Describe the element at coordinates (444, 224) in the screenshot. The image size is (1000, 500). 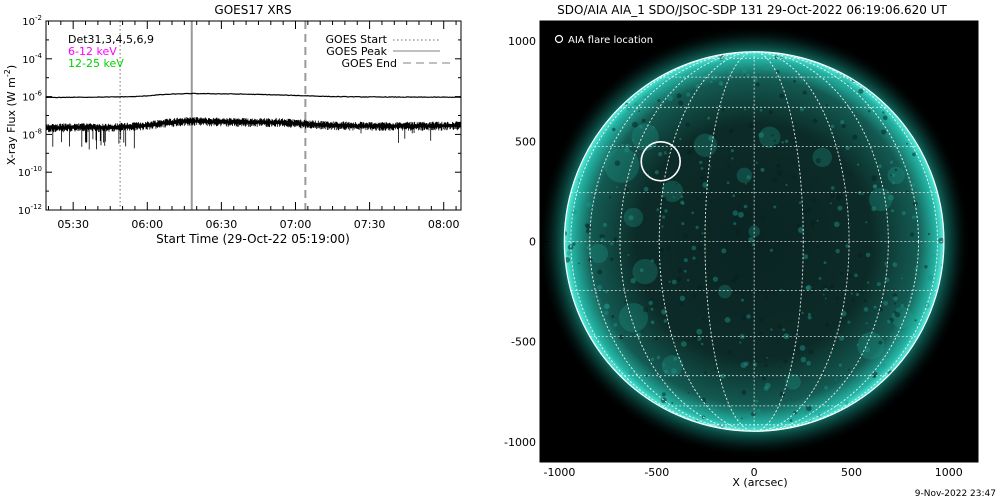
I see `xrs-x-tick-label: 08:00` at that location.